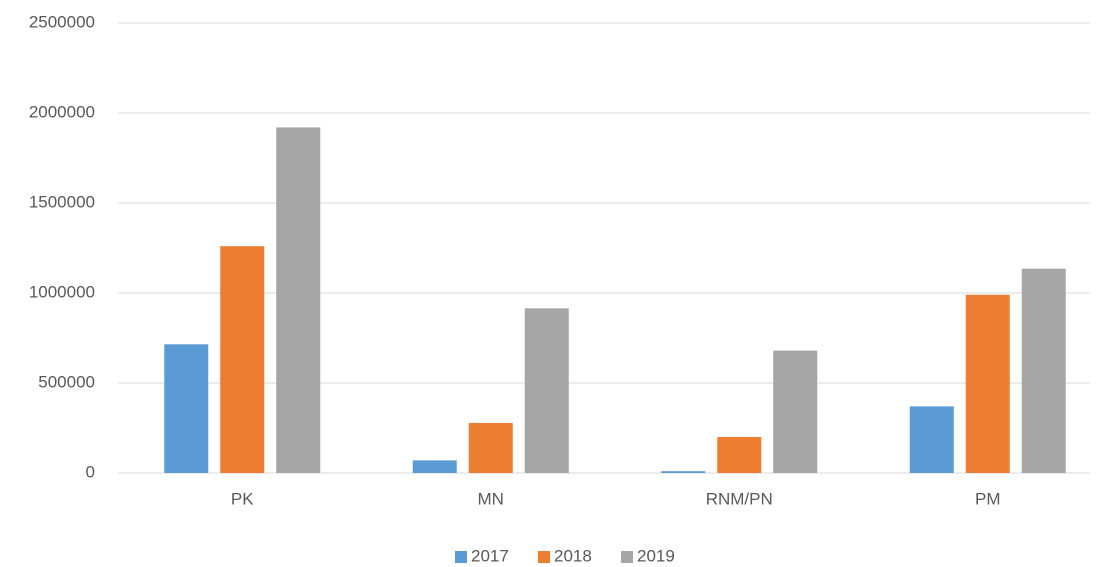 The height and width of the screenshot is (567, 1106). What do you see at coordinates (573, 555) in the screenshot?
I see `legend-label: 2018` at bounding box center [573, 555].